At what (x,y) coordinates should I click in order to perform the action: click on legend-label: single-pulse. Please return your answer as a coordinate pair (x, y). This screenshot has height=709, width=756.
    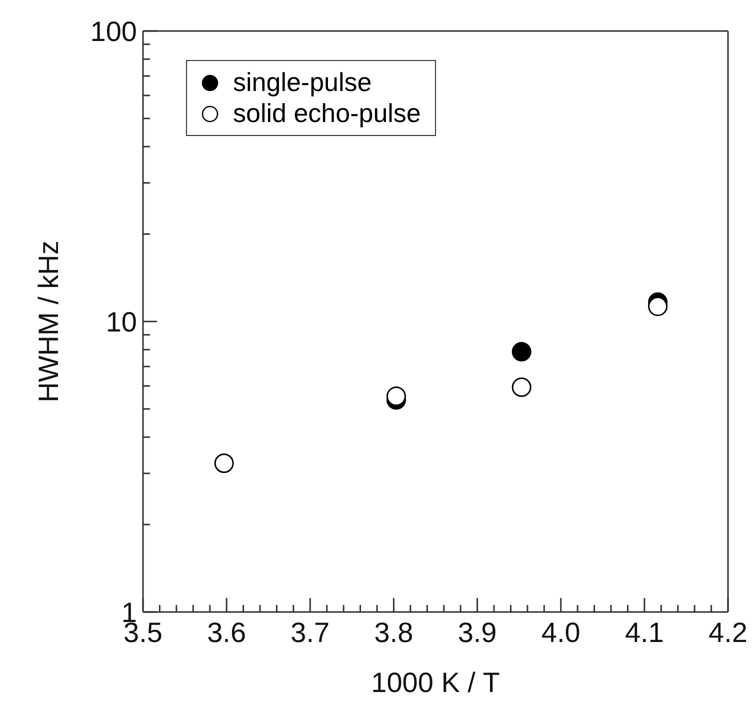
    Looking at the image, I should click on (302, 82).